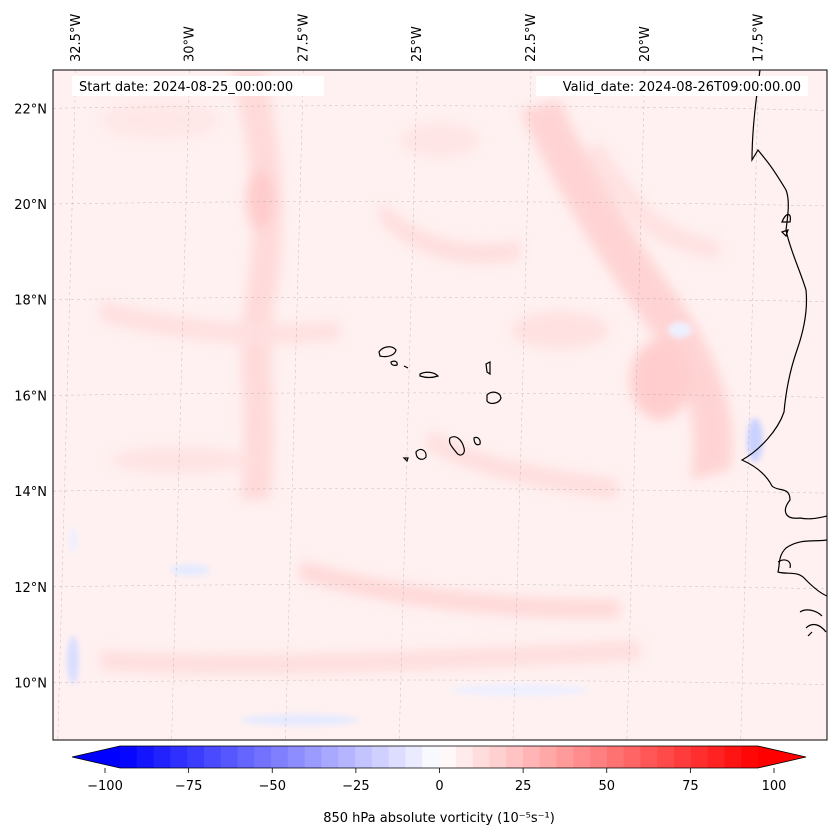 The height and width of the screenshot is (839, 837). I want to click on latitude-label: 20°N, so click(30, 205).